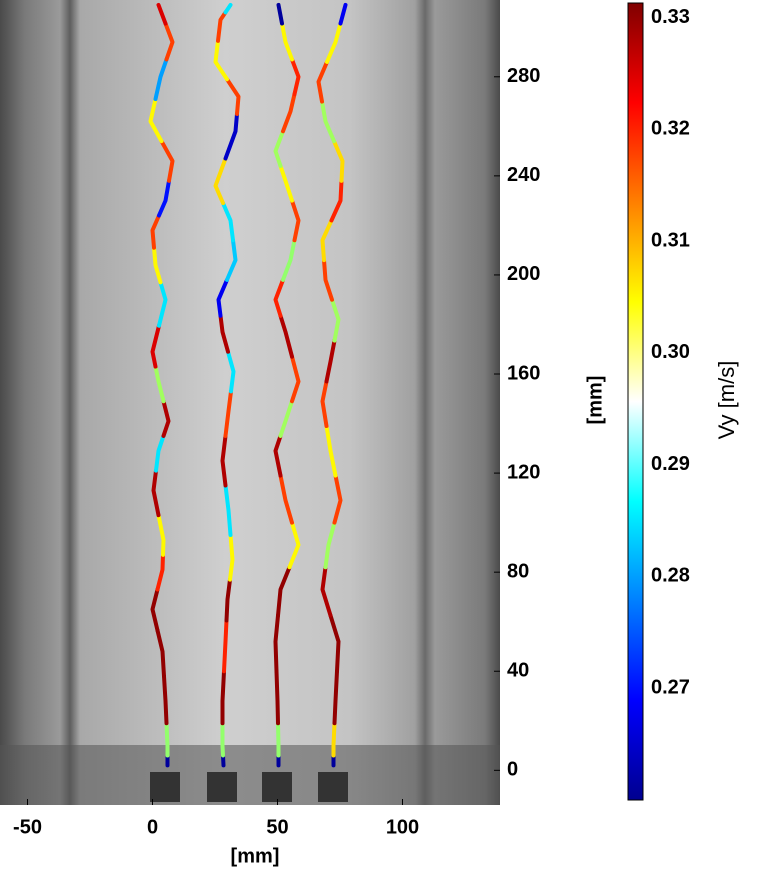 The height and width of the screenshot is (871, 757). I want to click on x-axis-label: [mm], so click(255, 856).